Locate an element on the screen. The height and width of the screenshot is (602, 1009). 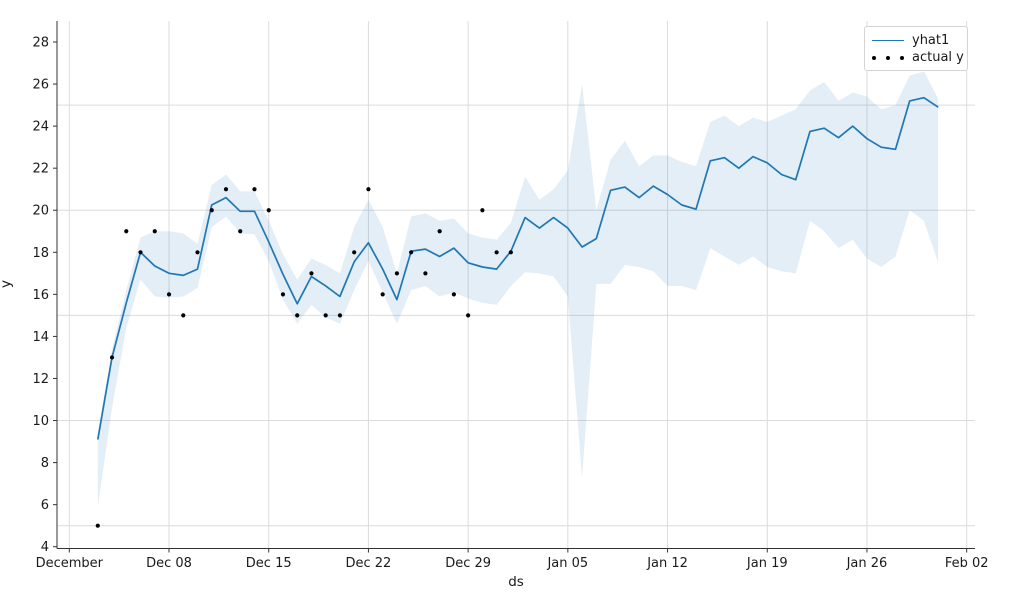
y-tick-label: 12 is located at coordinates (40, 379).